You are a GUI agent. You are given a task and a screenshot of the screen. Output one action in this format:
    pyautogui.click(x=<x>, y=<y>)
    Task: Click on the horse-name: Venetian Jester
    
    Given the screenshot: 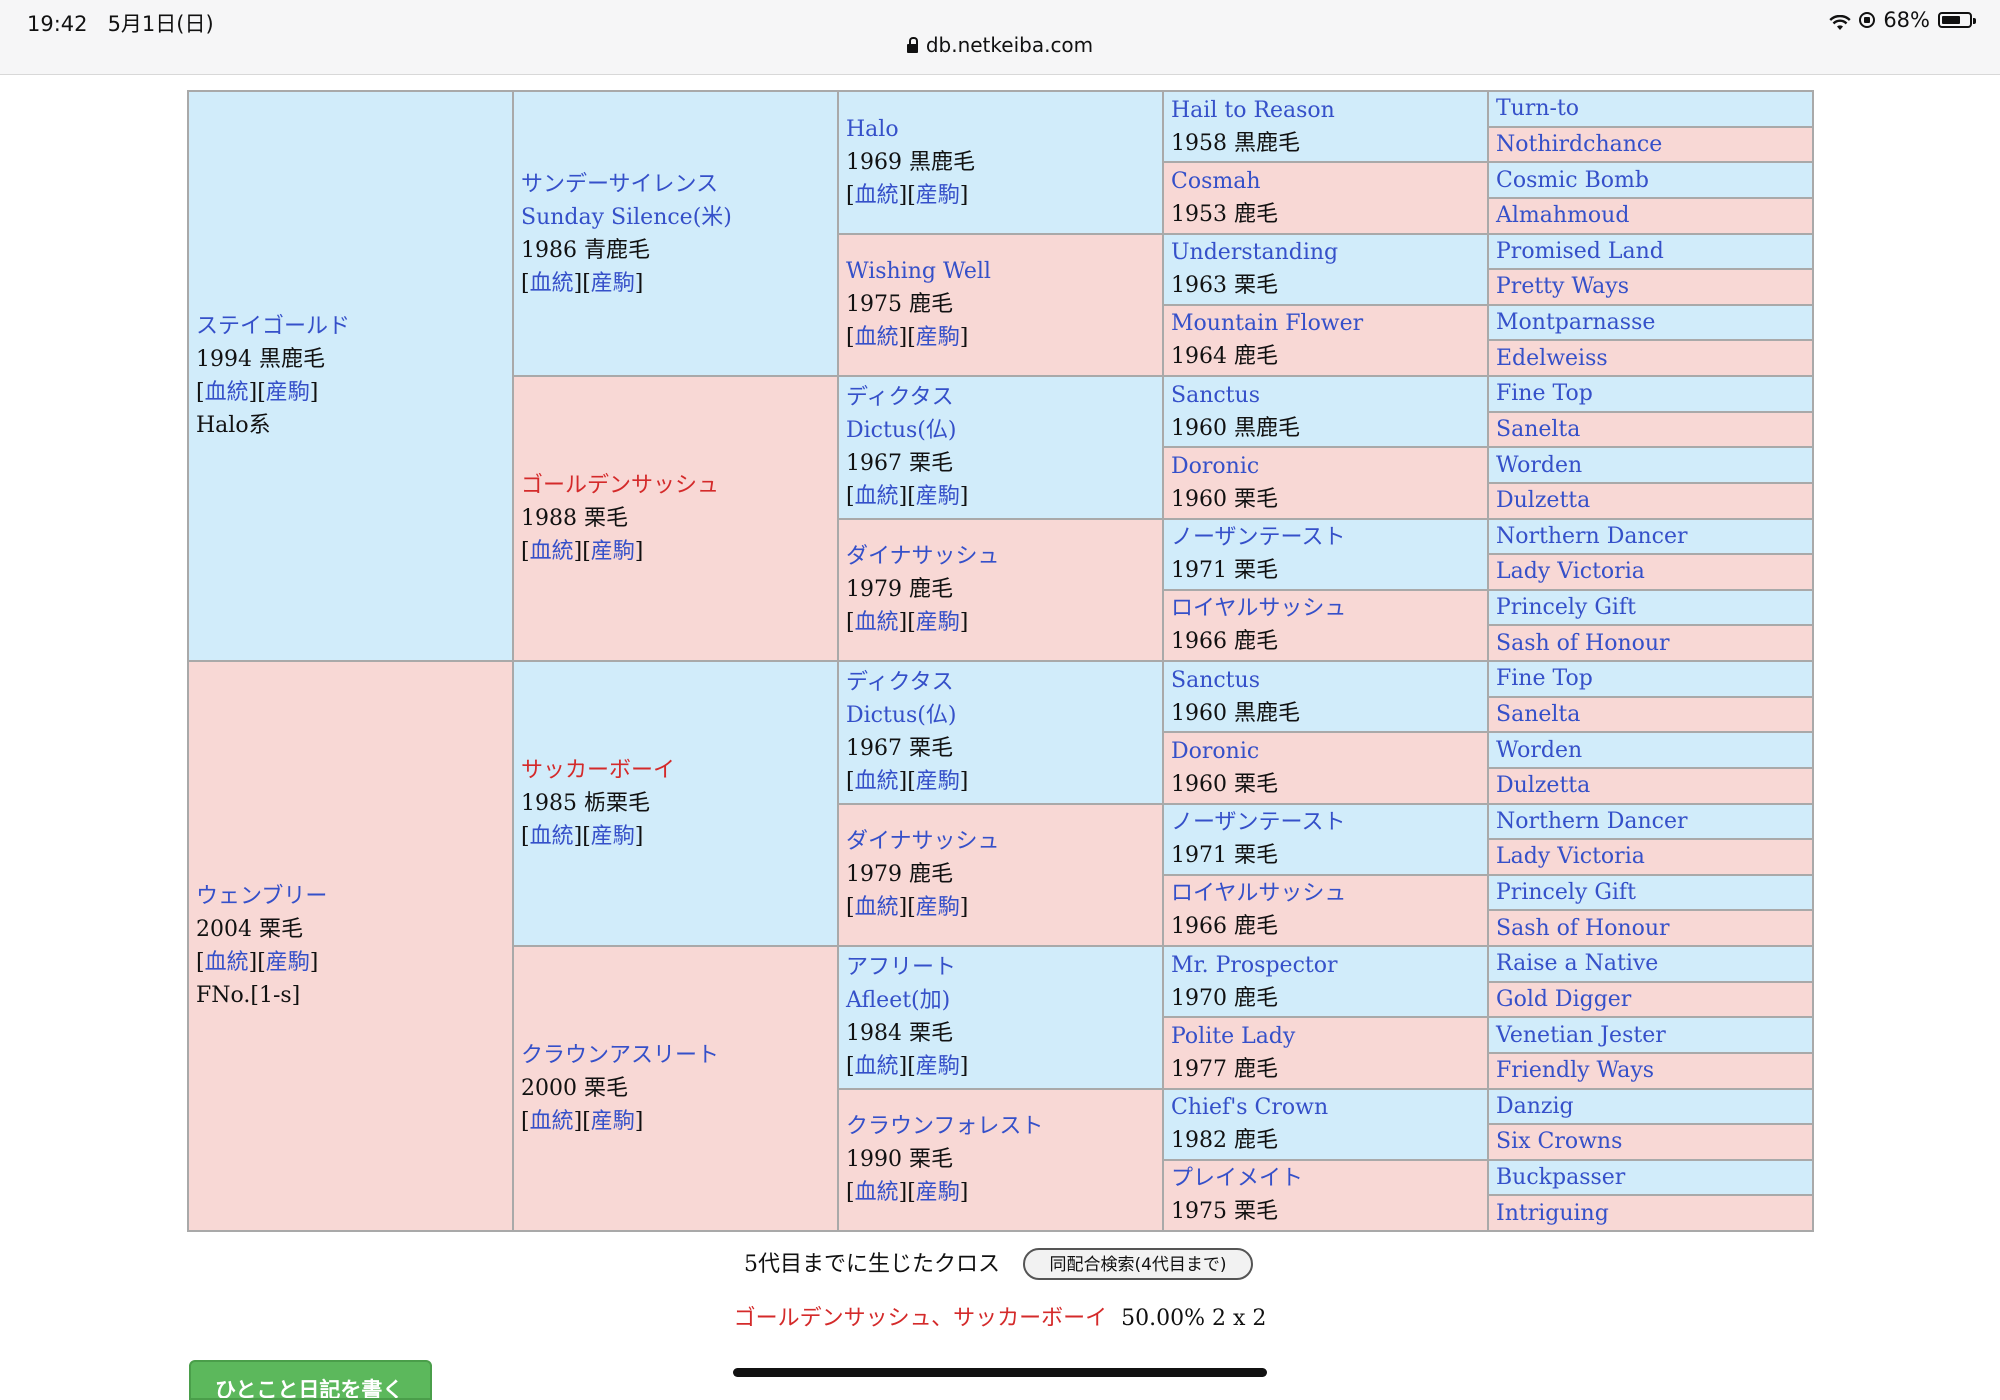 What is the action you would take?
    pyautogui.click(x=1581, y=1035)
    